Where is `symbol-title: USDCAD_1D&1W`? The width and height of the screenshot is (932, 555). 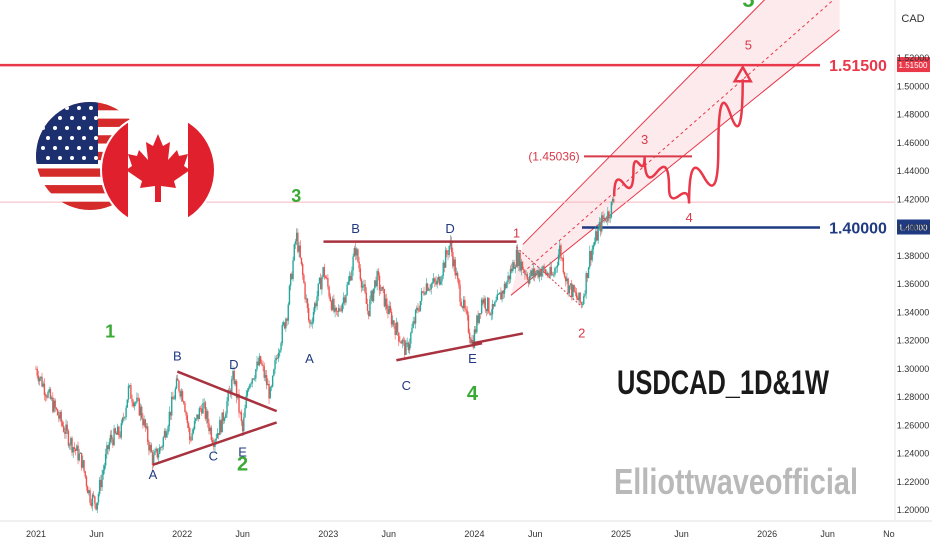 symbol-title: USDCAD_1D&1W is located at coordinates (723, 383).